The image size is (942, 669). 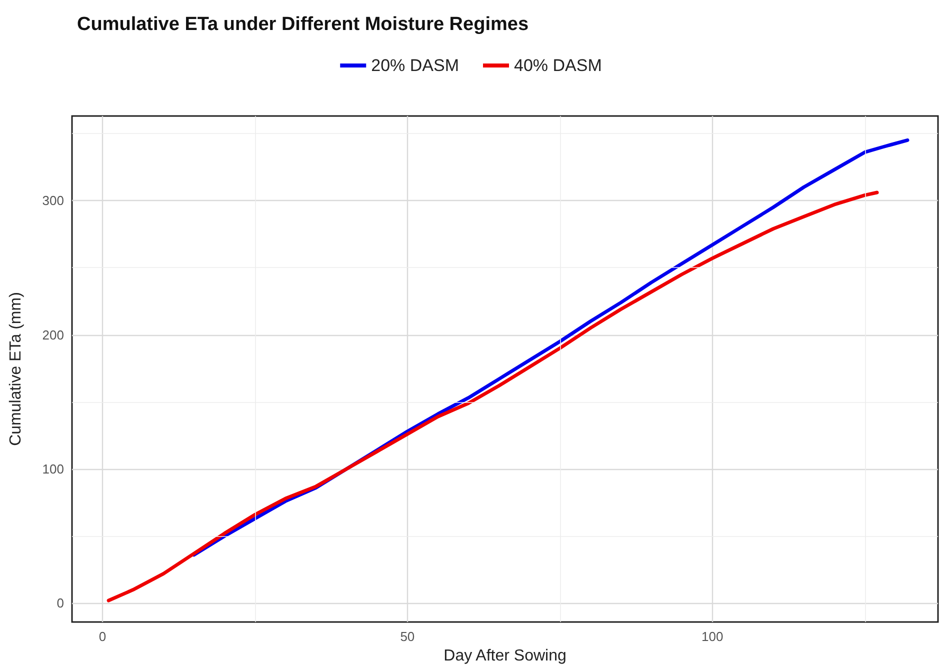 I want to click on x-axis-title: Day After Sowing, so click(x=505, y=656).